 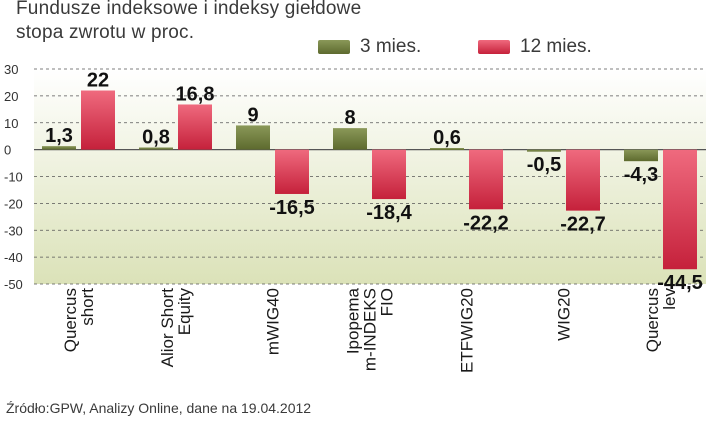 What do you see at coordinates (98, 81) in the screenshot?
I see `data-label: 22` at bounding box center [98, 81].